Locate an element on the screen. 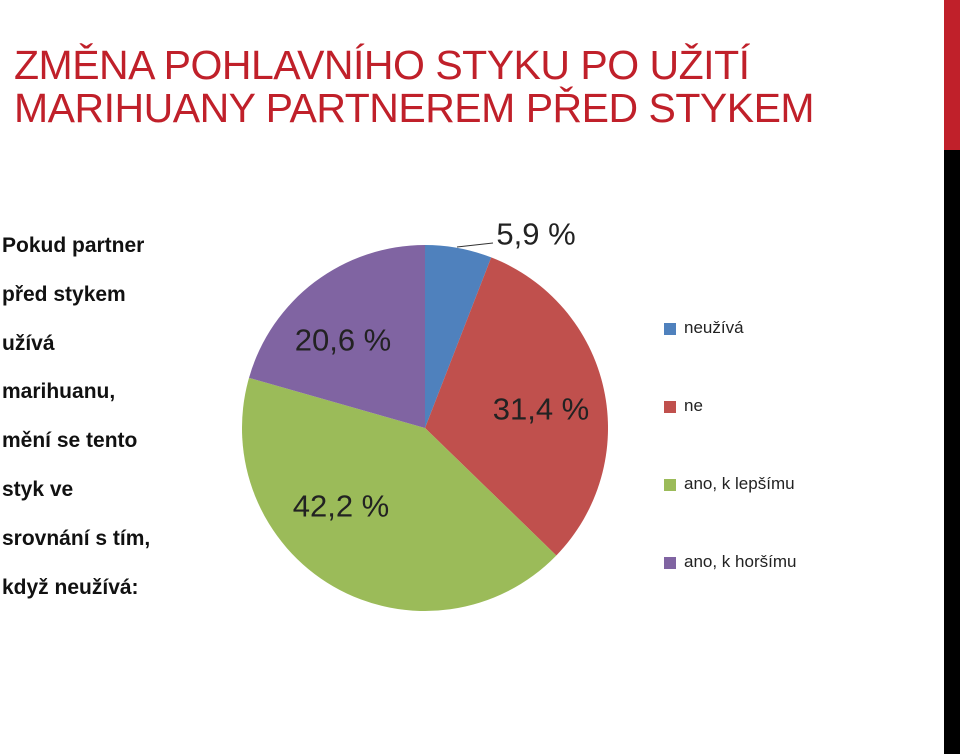 The width and height of the screenshot is (960, 754). pie-slice-neuziva is located at coordinates (458, 336).